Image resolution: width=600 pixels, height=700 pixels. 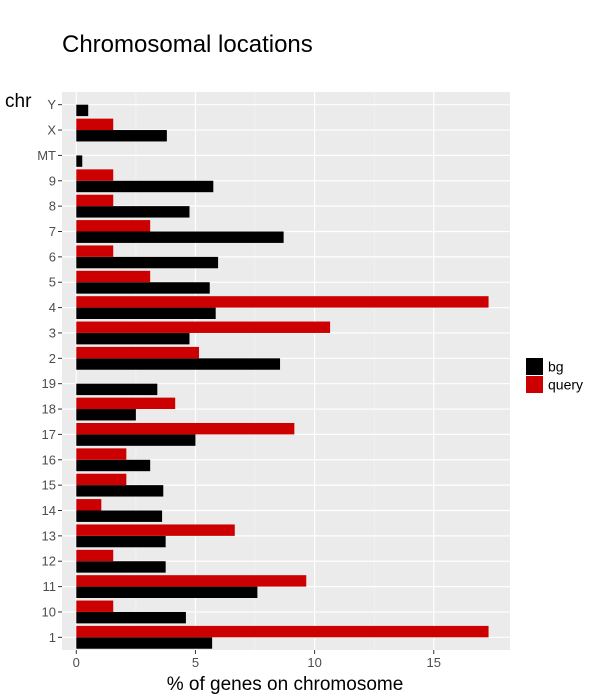 What do you see at coordinates (285, 684) in the screenshot?
I see `x-axis-title: % of genes on chromosome` at bounding box center [285, 684].